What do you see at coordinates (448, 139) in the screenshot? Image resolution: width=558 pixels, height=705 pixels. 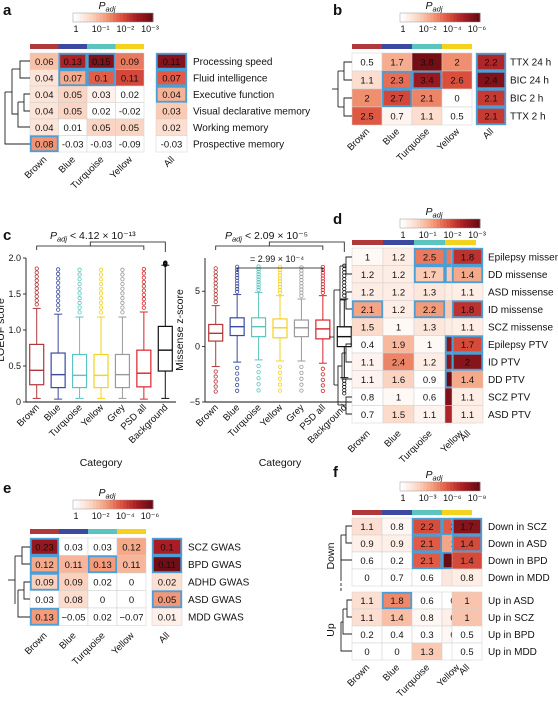 I see `panel-b-column-label: Yellow` at bounding box center [448, 139].